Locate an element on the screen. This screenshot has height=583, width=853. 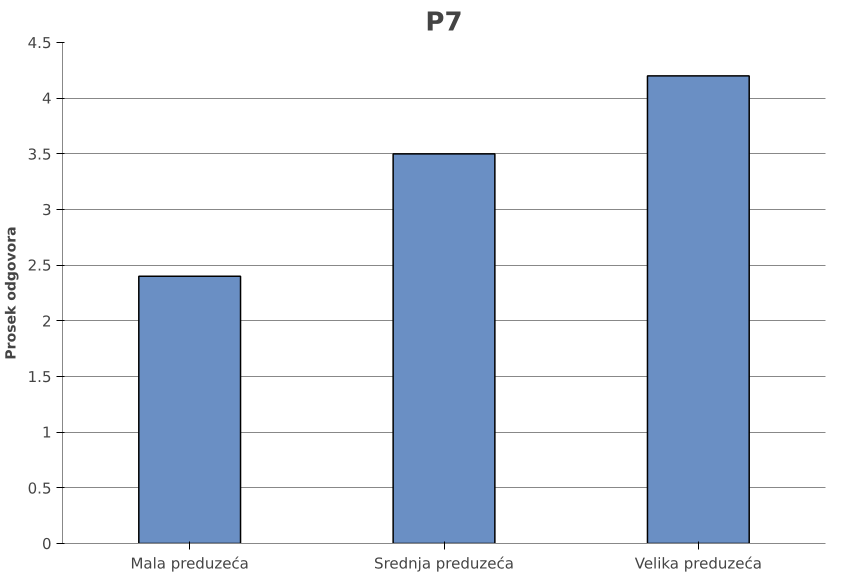
y-tick-label: 0.5 is located at coordinates (40, 488).